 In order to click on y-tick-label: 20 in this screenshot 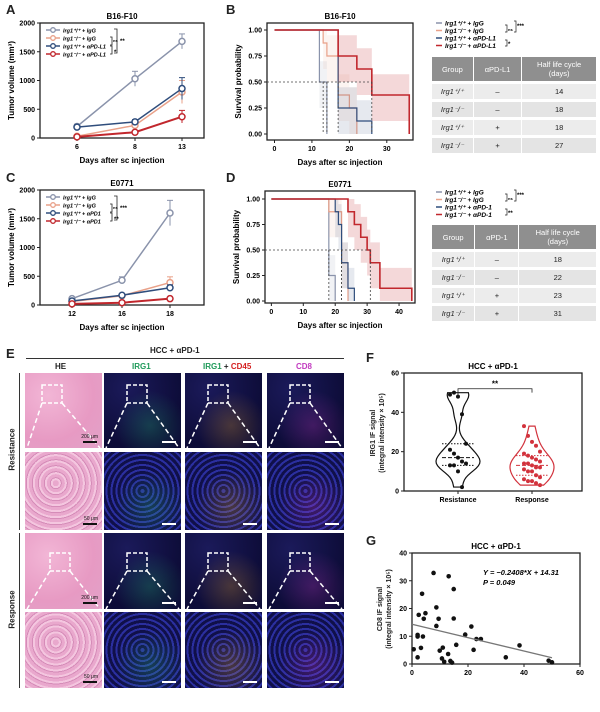, I will do `click(403, 609)`.